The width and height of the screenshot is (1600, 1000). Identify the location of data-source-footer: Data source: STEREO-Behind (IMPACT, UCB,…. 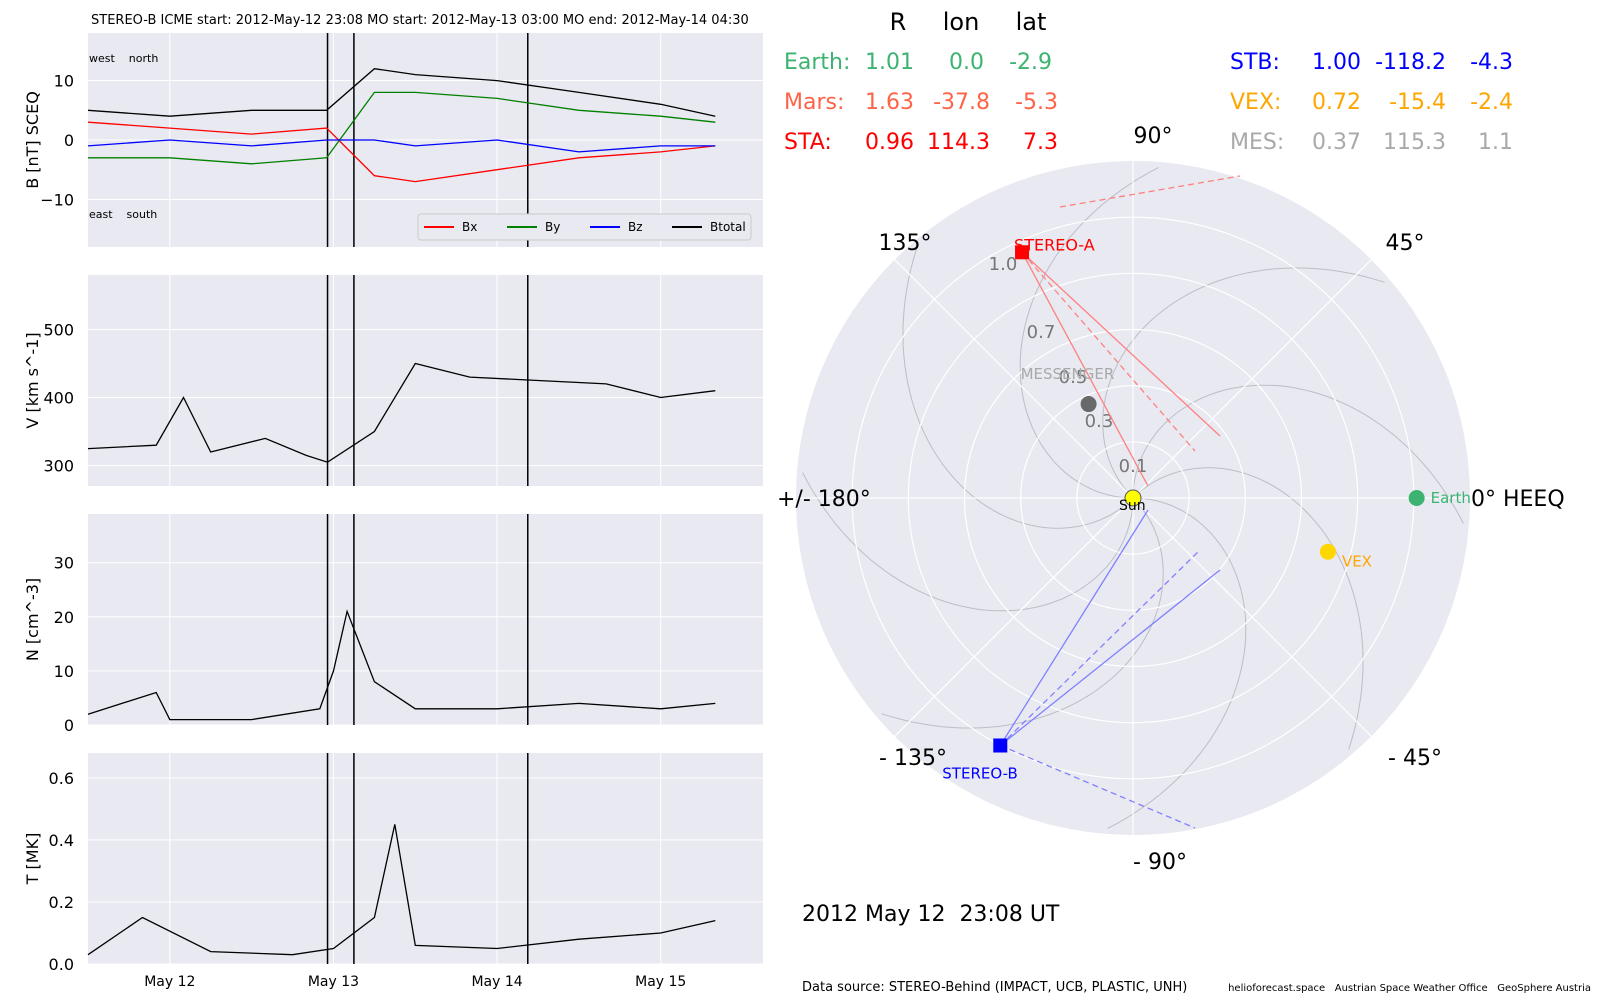
(994, 987).